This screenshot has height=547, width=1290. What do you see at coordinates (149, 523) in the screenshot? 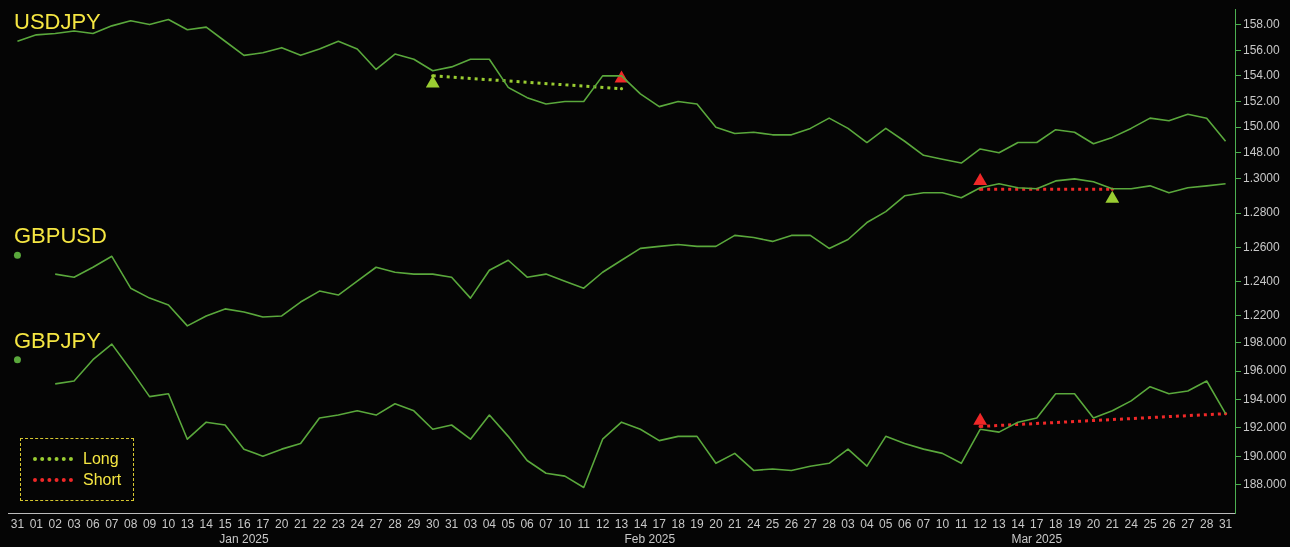
I see `x-tick-label: 09` at bounding box center [149, 523].